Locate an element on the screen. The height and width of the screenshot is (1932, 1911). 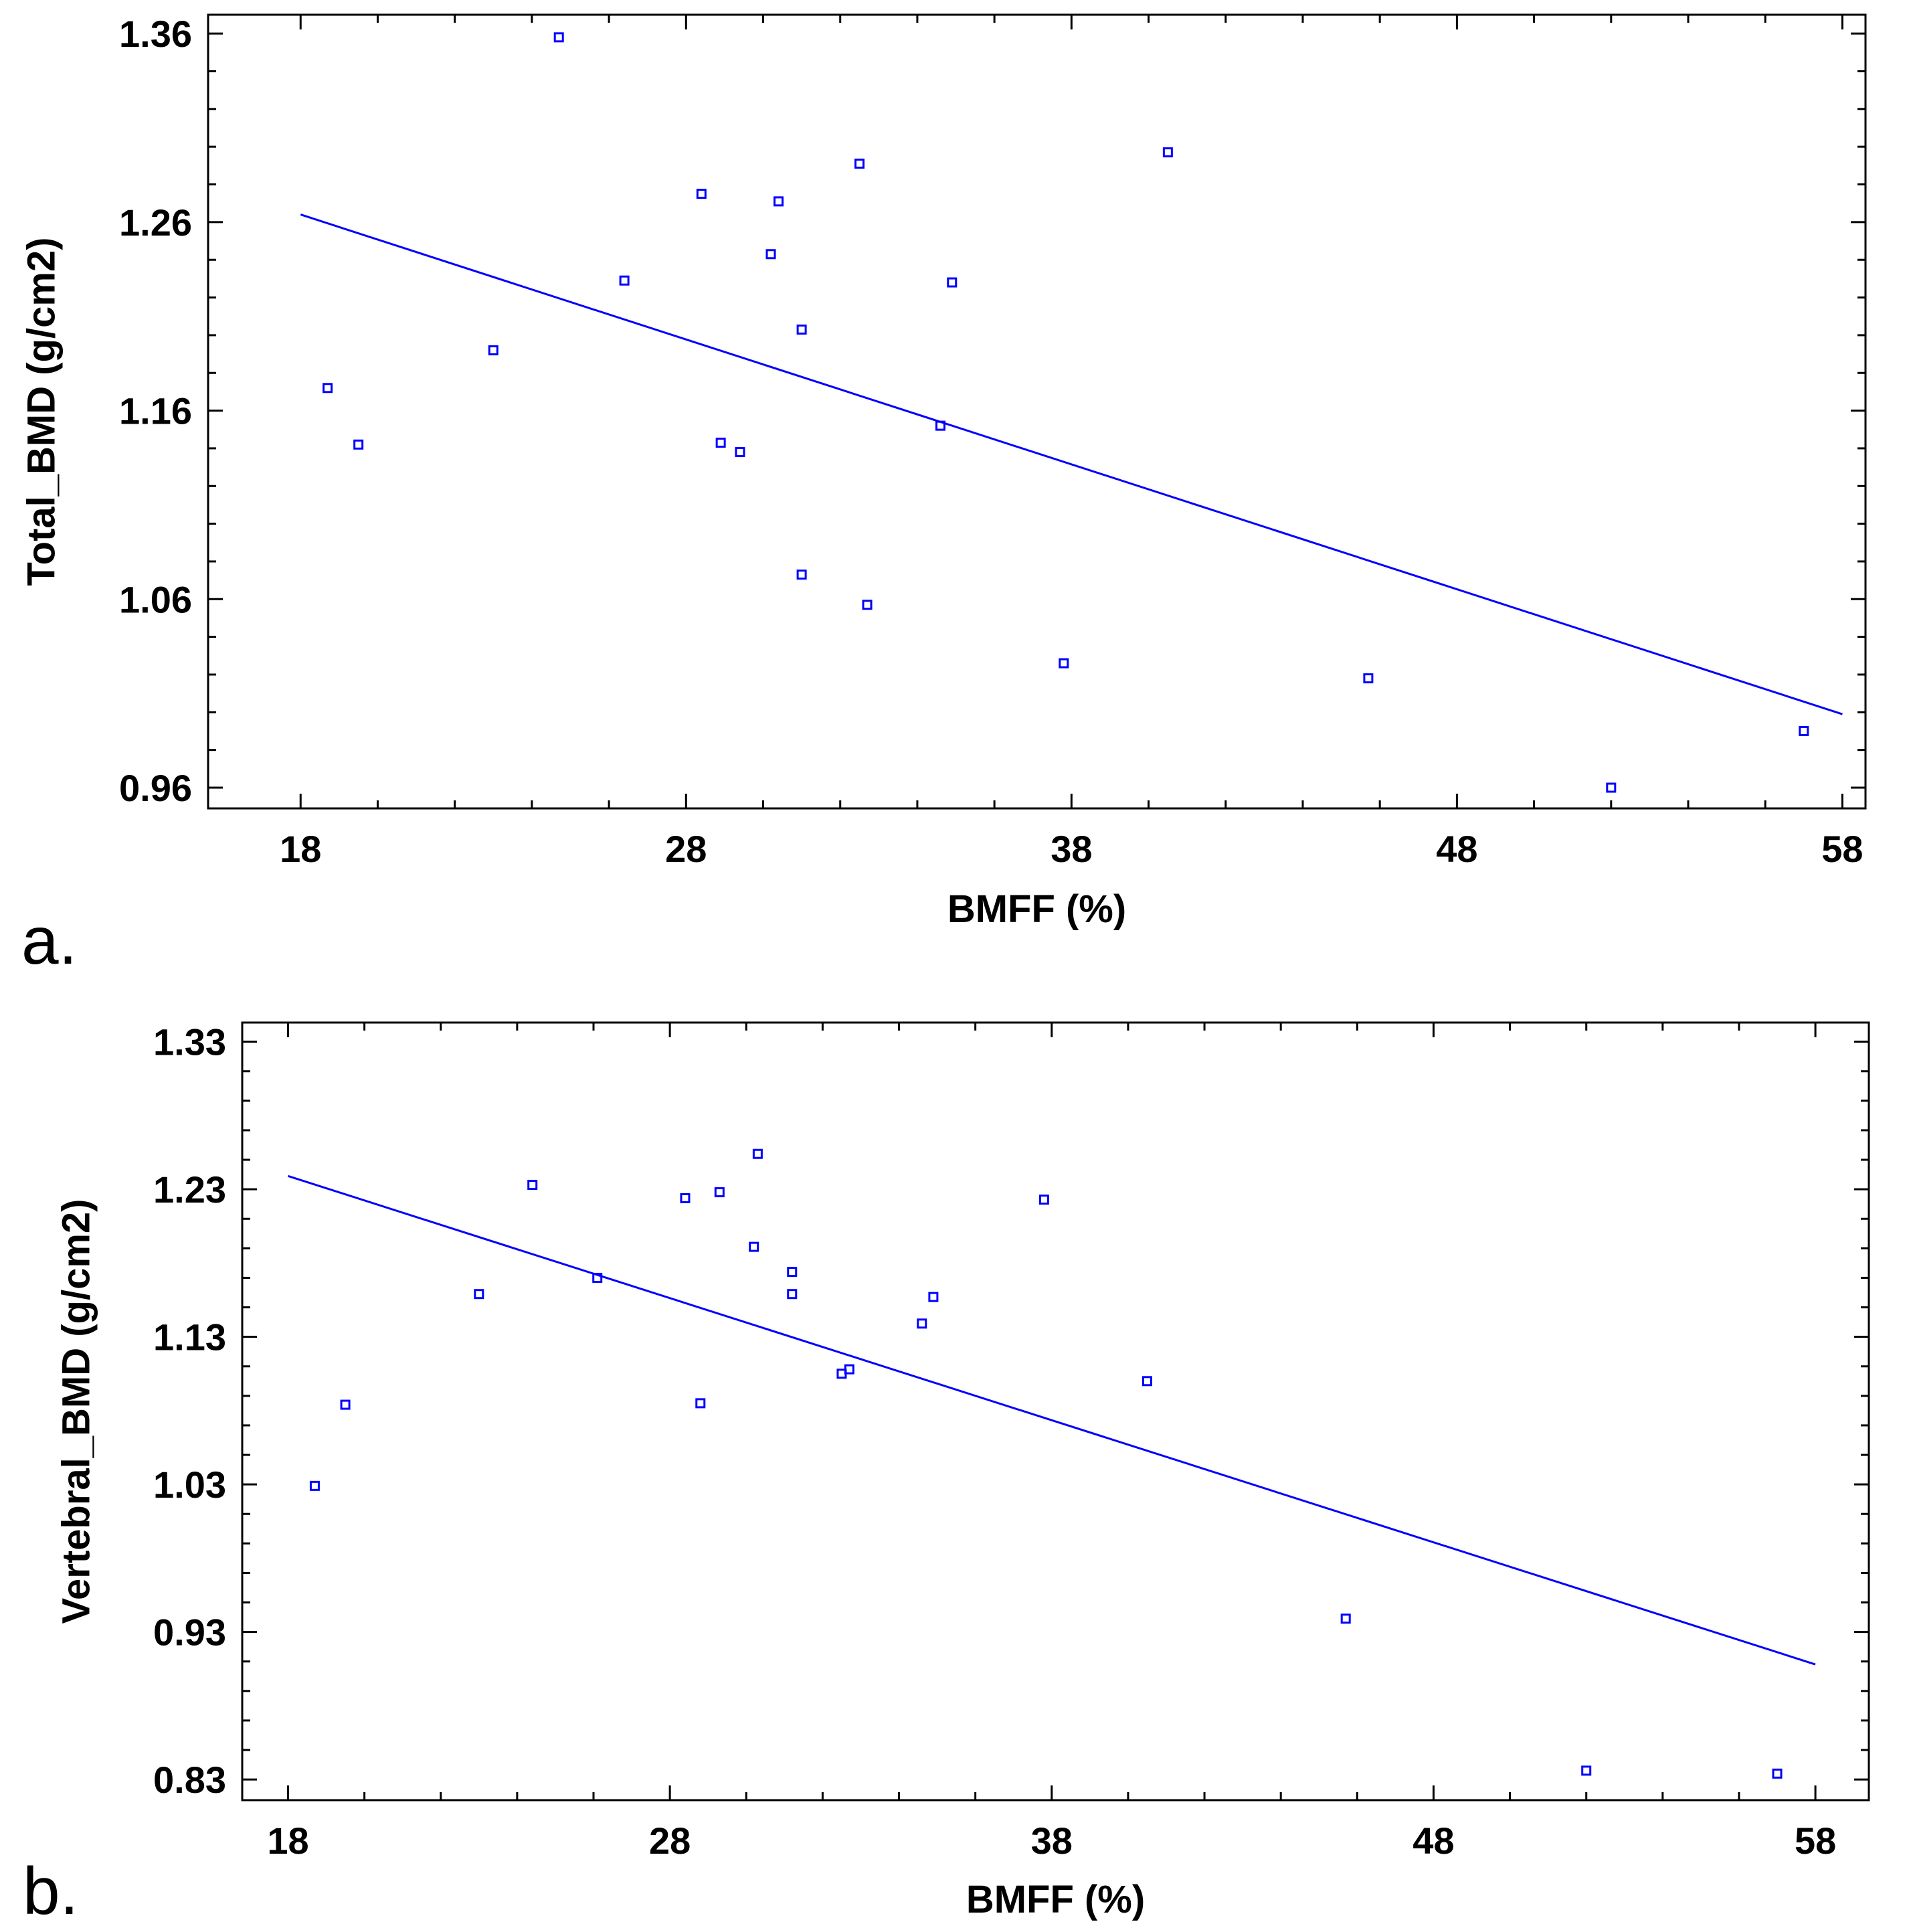
y-tick-label: 1.26 is located at coordinates (155, 222).